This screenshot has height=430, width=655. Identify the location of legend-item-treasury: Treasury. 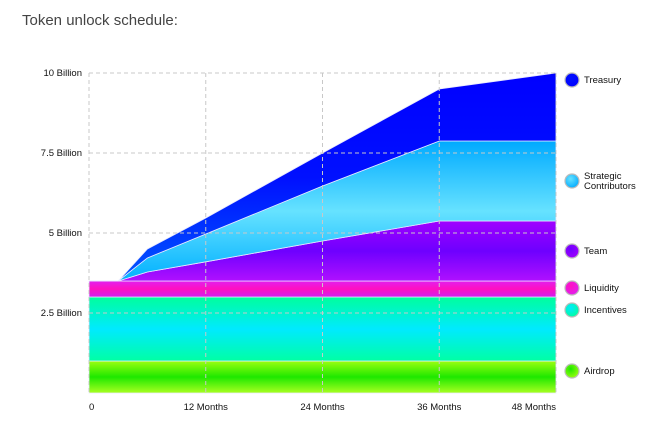
(592, 80).